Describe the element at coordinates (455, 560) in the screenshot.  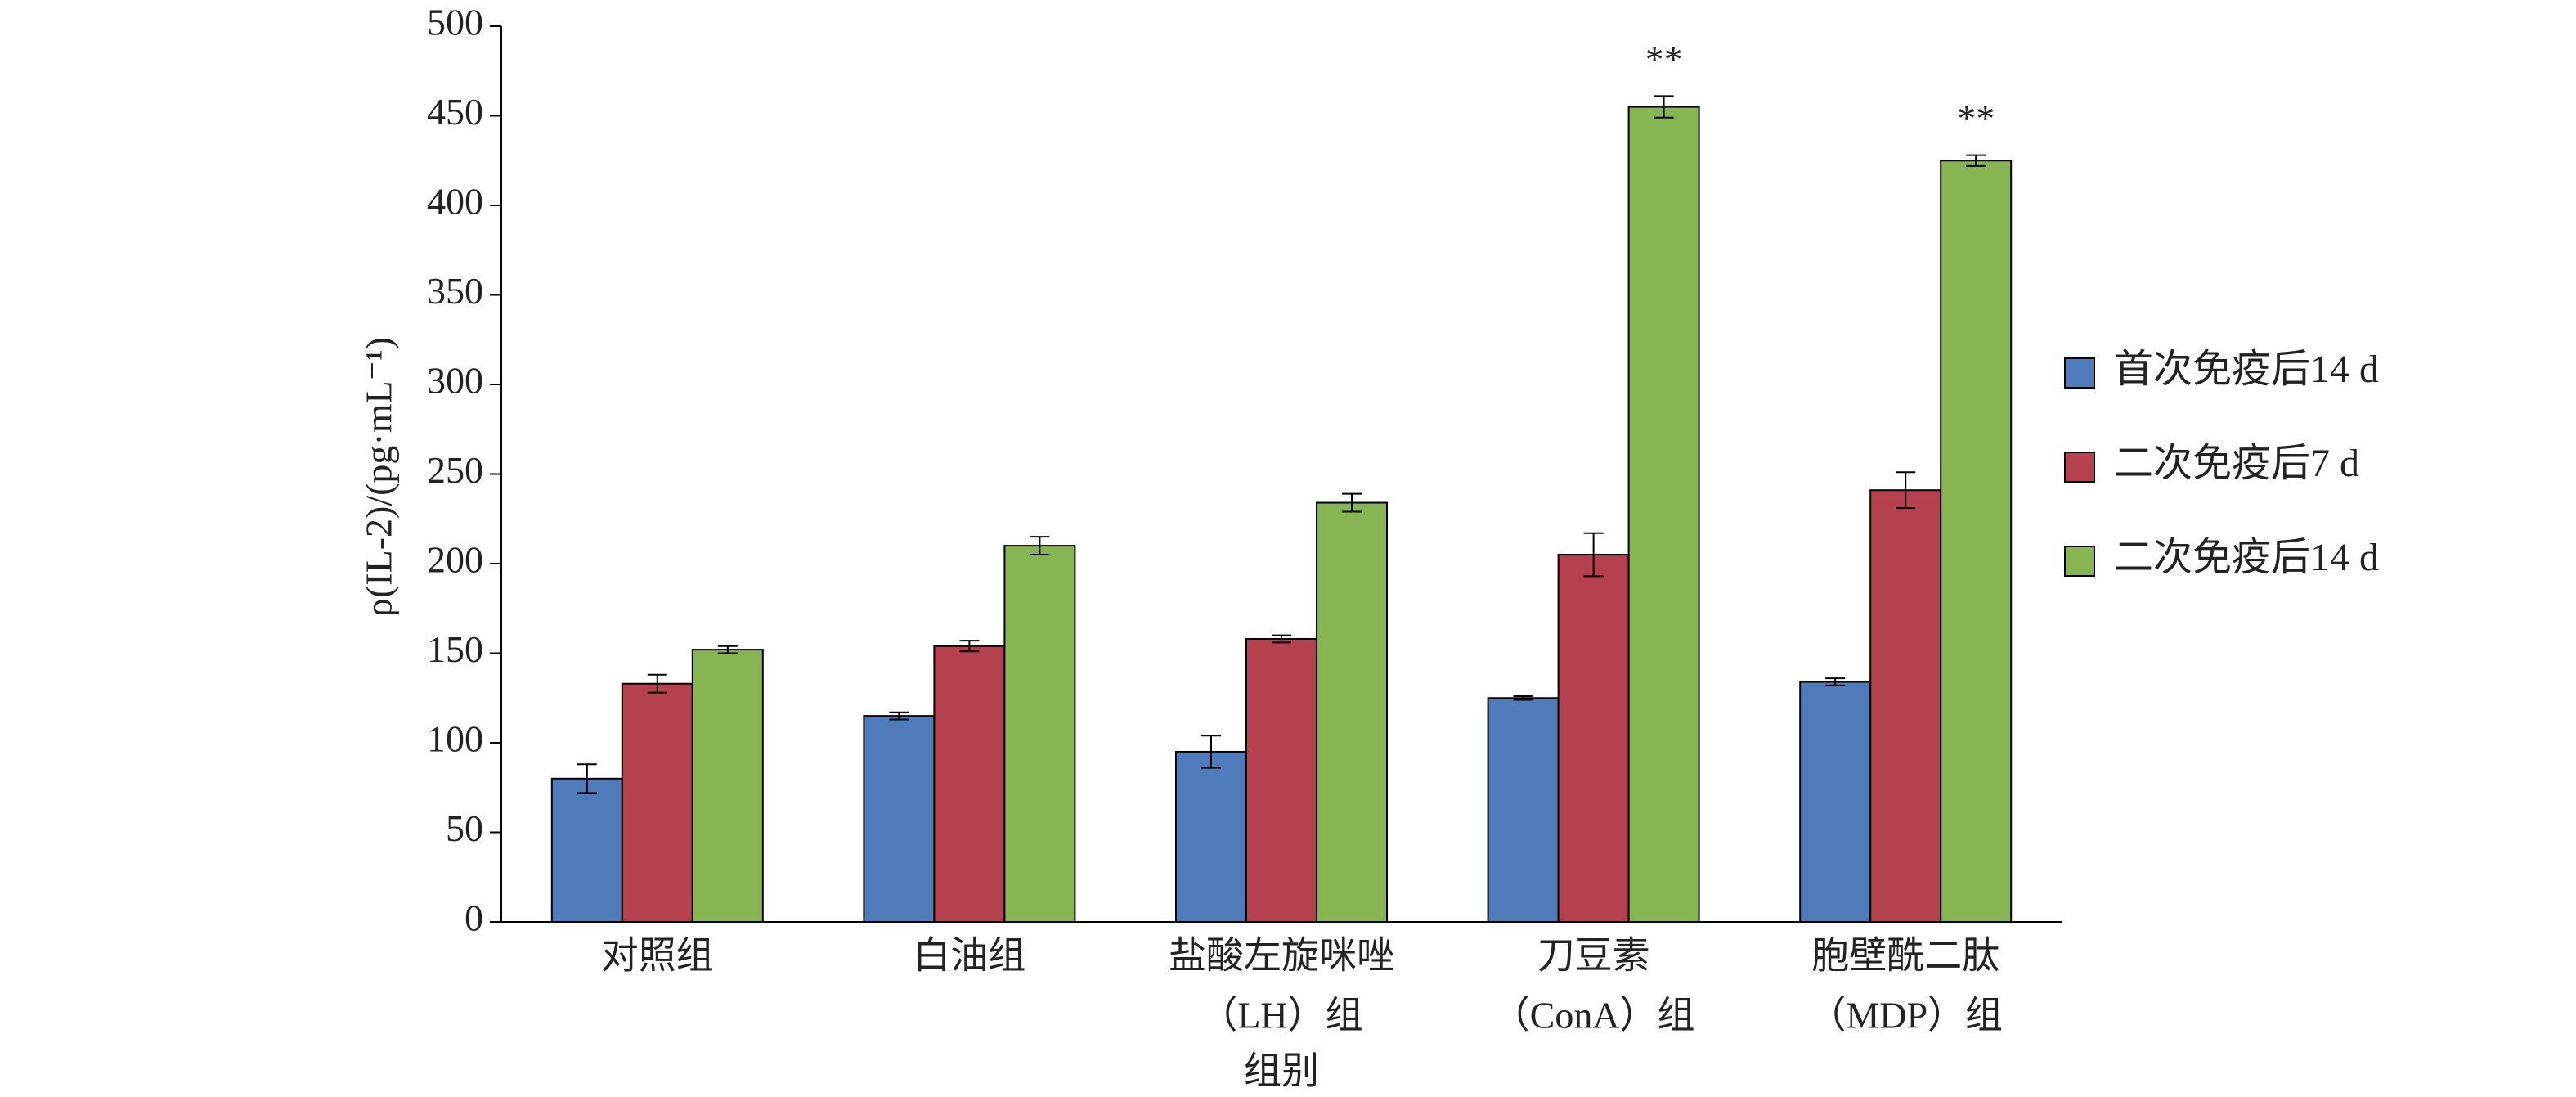
I see `y-tick-label: 200` at that location.